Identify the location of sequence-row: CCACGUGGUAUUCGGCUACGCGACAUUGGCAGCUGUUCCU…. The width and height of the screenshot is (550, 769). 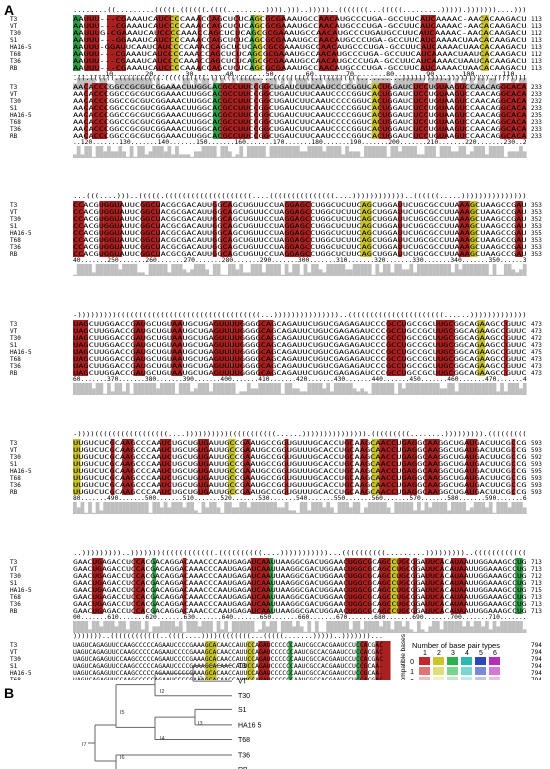
(300, 226).